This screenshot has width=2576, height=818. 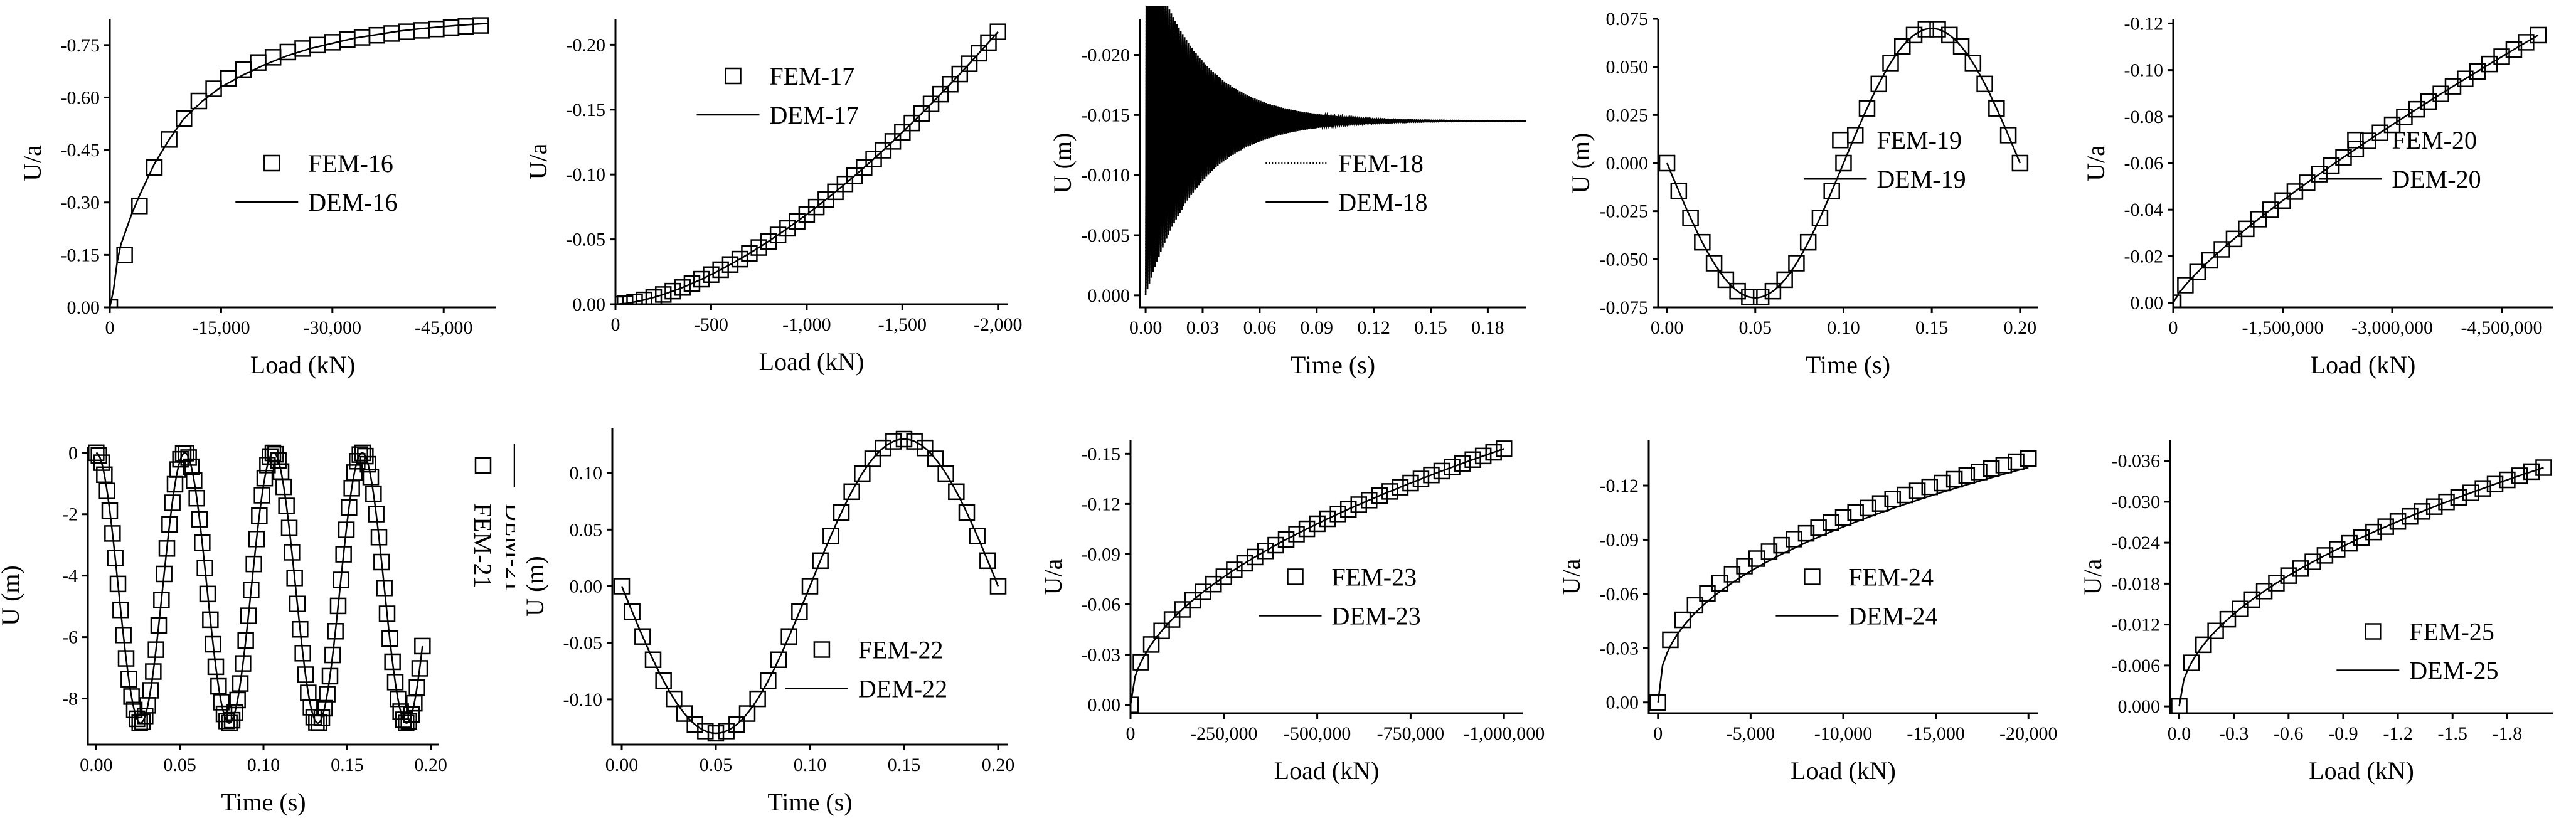 What do you see at coordinates (583, 643) in the screenshot?
I see `y-tick-label: -0.05` at bounding box center [583, 643].